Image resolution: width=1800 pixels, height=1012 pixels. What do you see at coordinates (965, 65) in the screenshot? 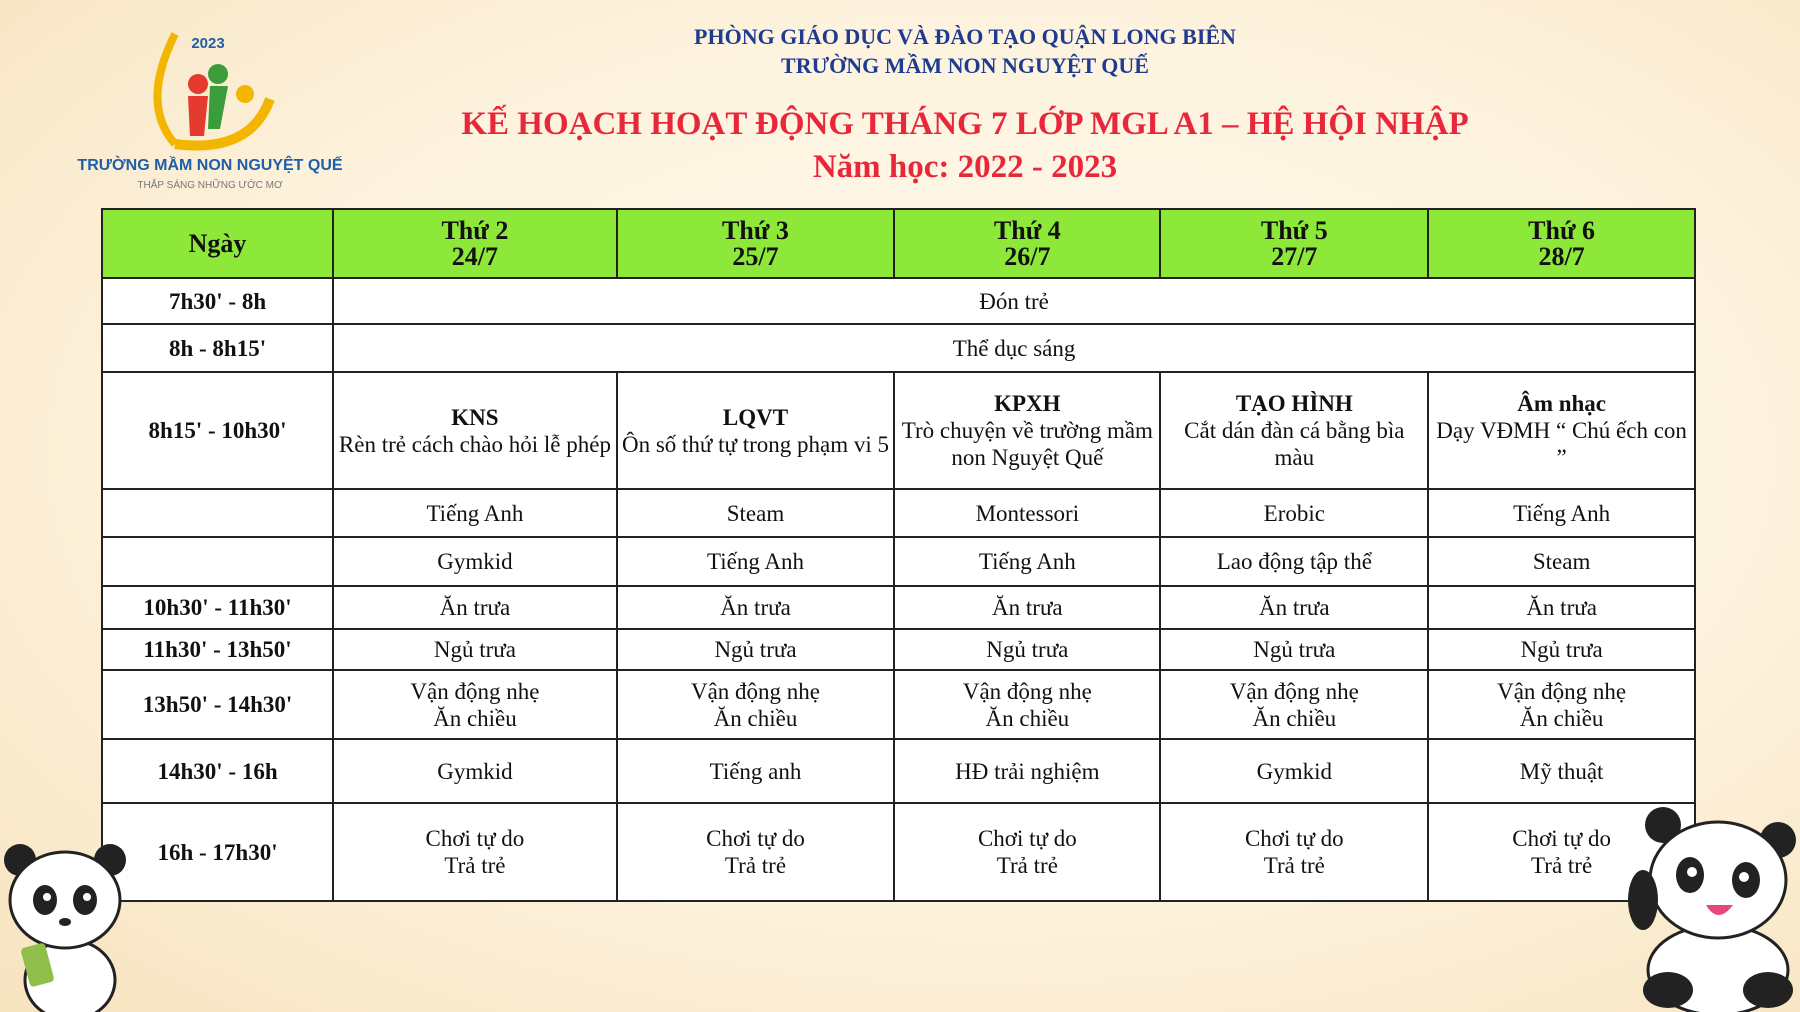
I see `school-name: TRƯỜNG MẦM NON NGUYỆT QUẾ` at bounding box center [965, 65].